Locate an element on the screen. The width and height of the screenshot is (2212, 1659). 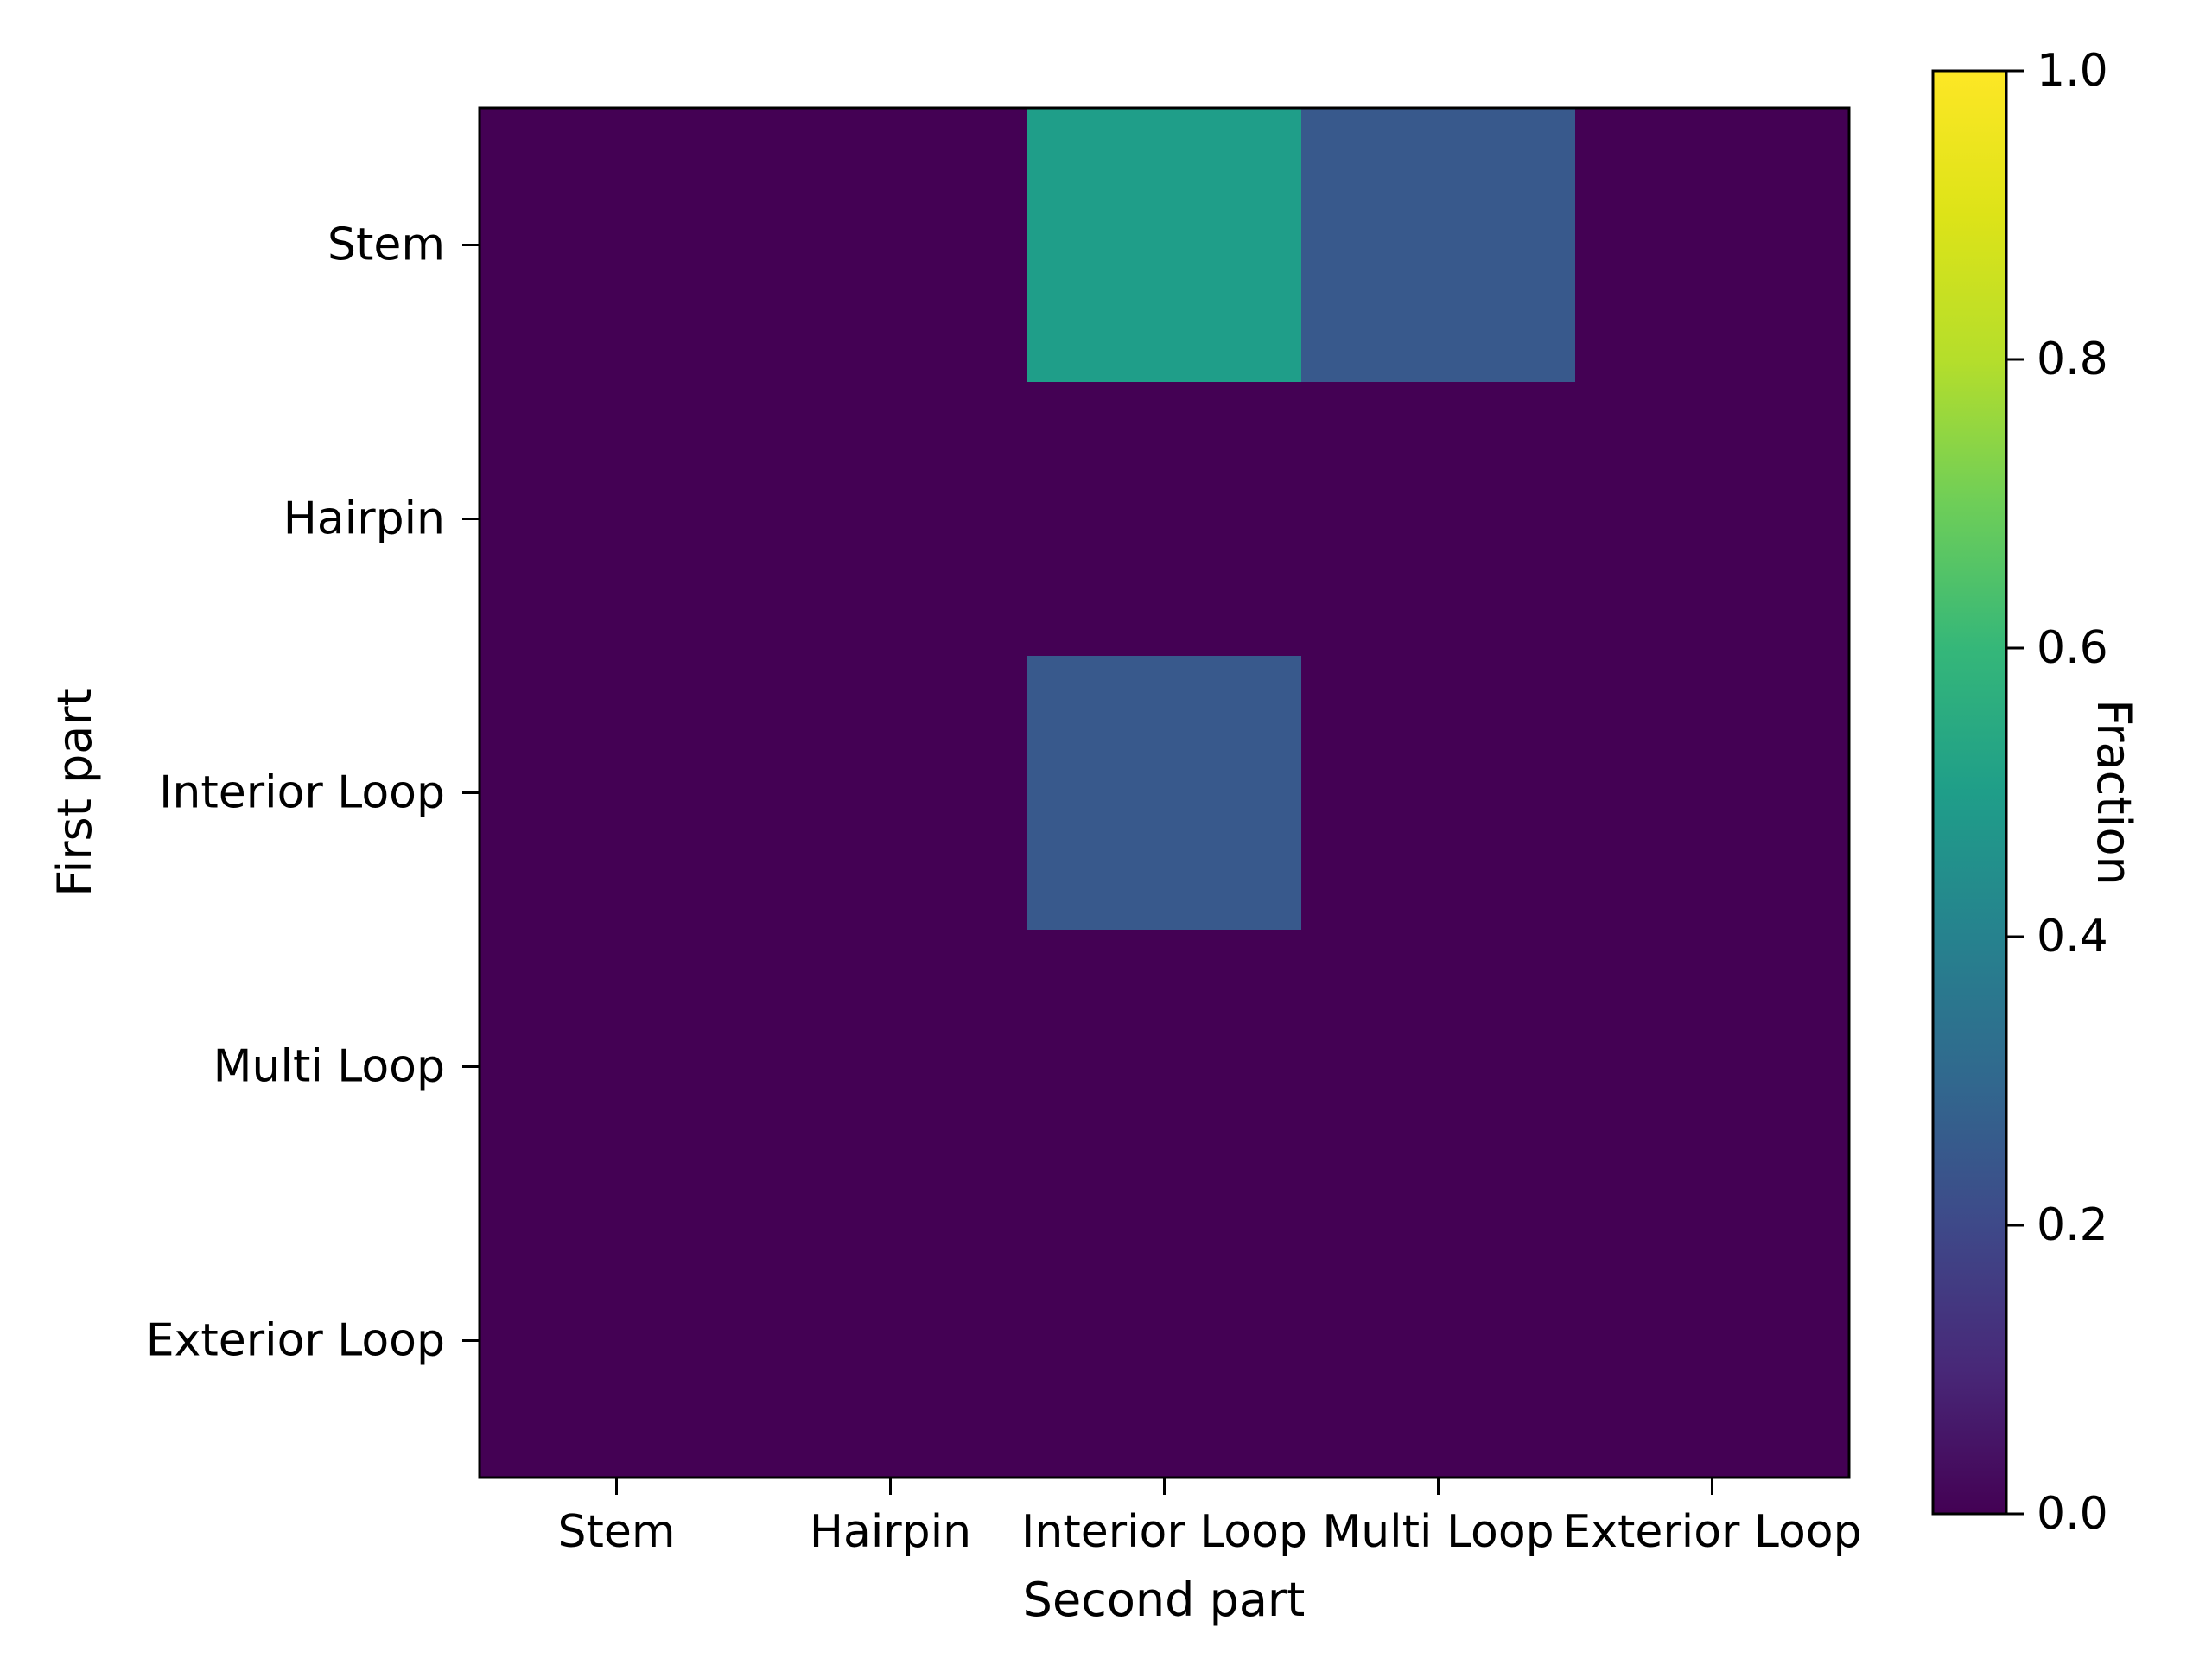
colorbar-tick-label: 1.0 is located at coordinates (2072, 71).